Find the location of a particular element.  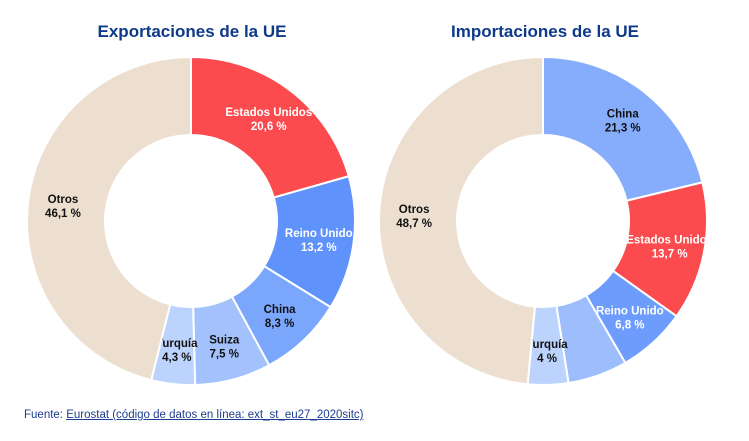

imports-label-estados-unidos: Estados Unidos 13,7 % is located at coordinates (669, 247).